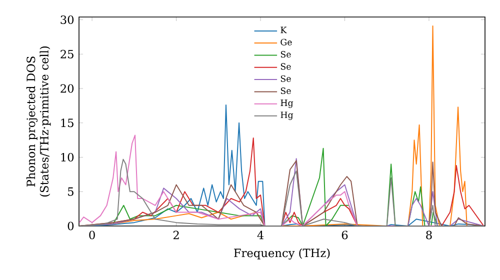 This screenshot has width=500, height=280. What do you see at coordinates (429, 235) in the screenshot?
I see `x-tick-label: 8` at bounding box center [429, 235].